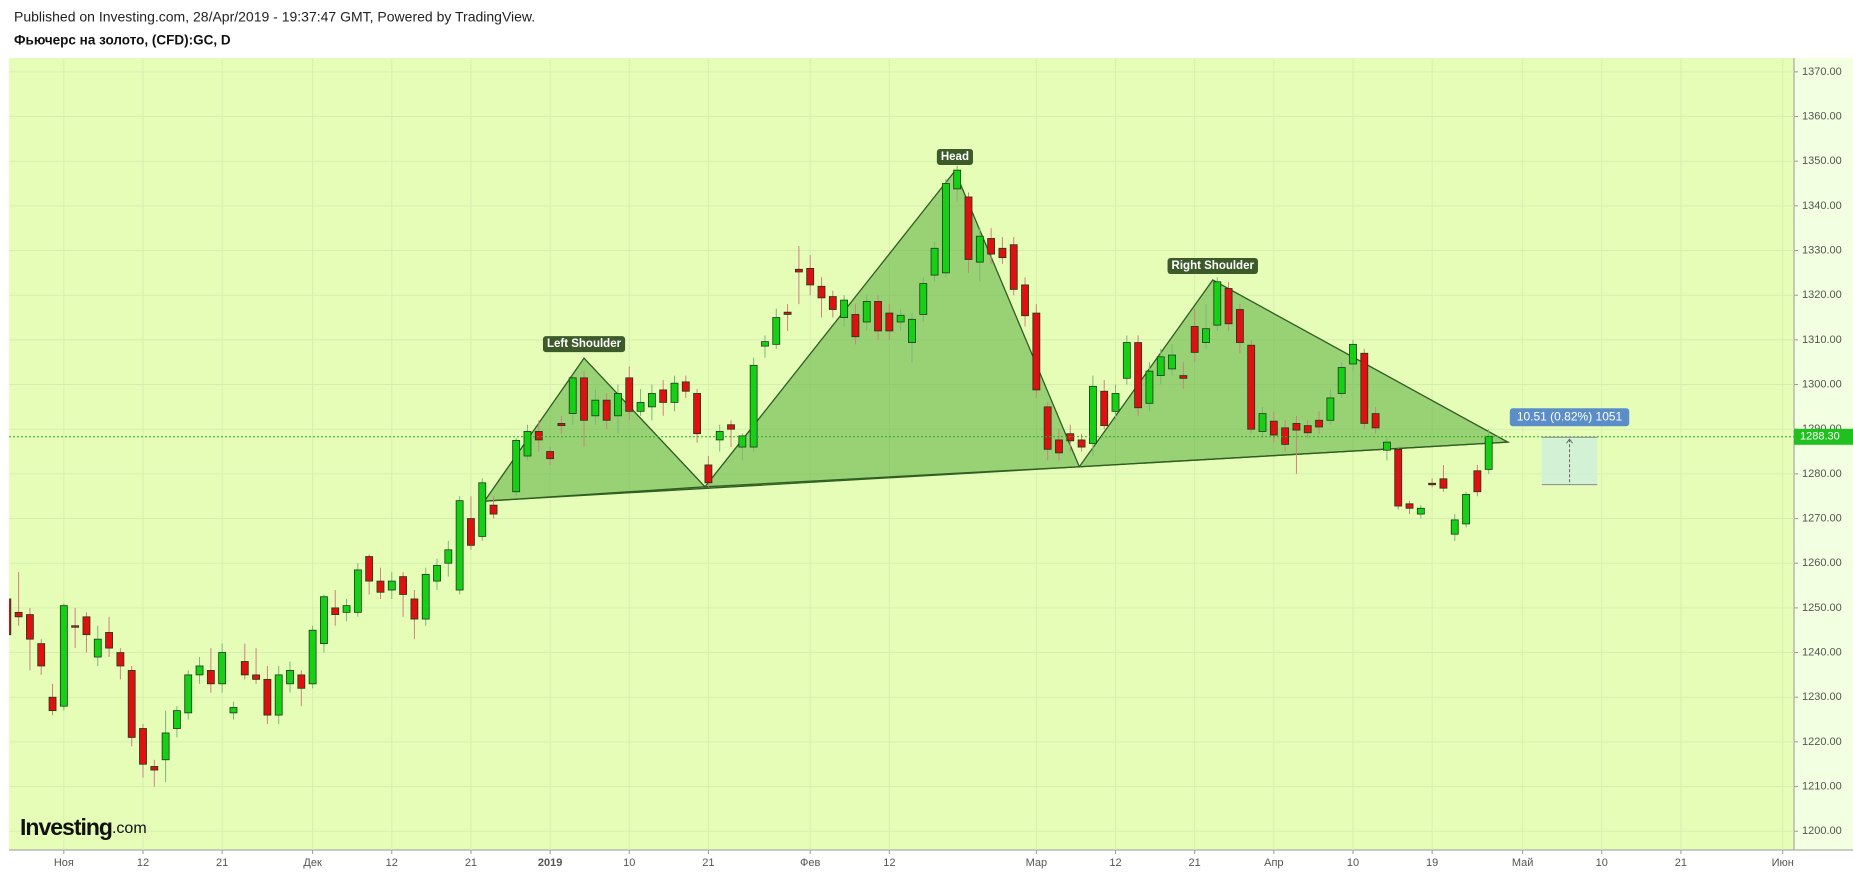  I want to click on y-tick-label: 1320.00, so click(1822, 295).